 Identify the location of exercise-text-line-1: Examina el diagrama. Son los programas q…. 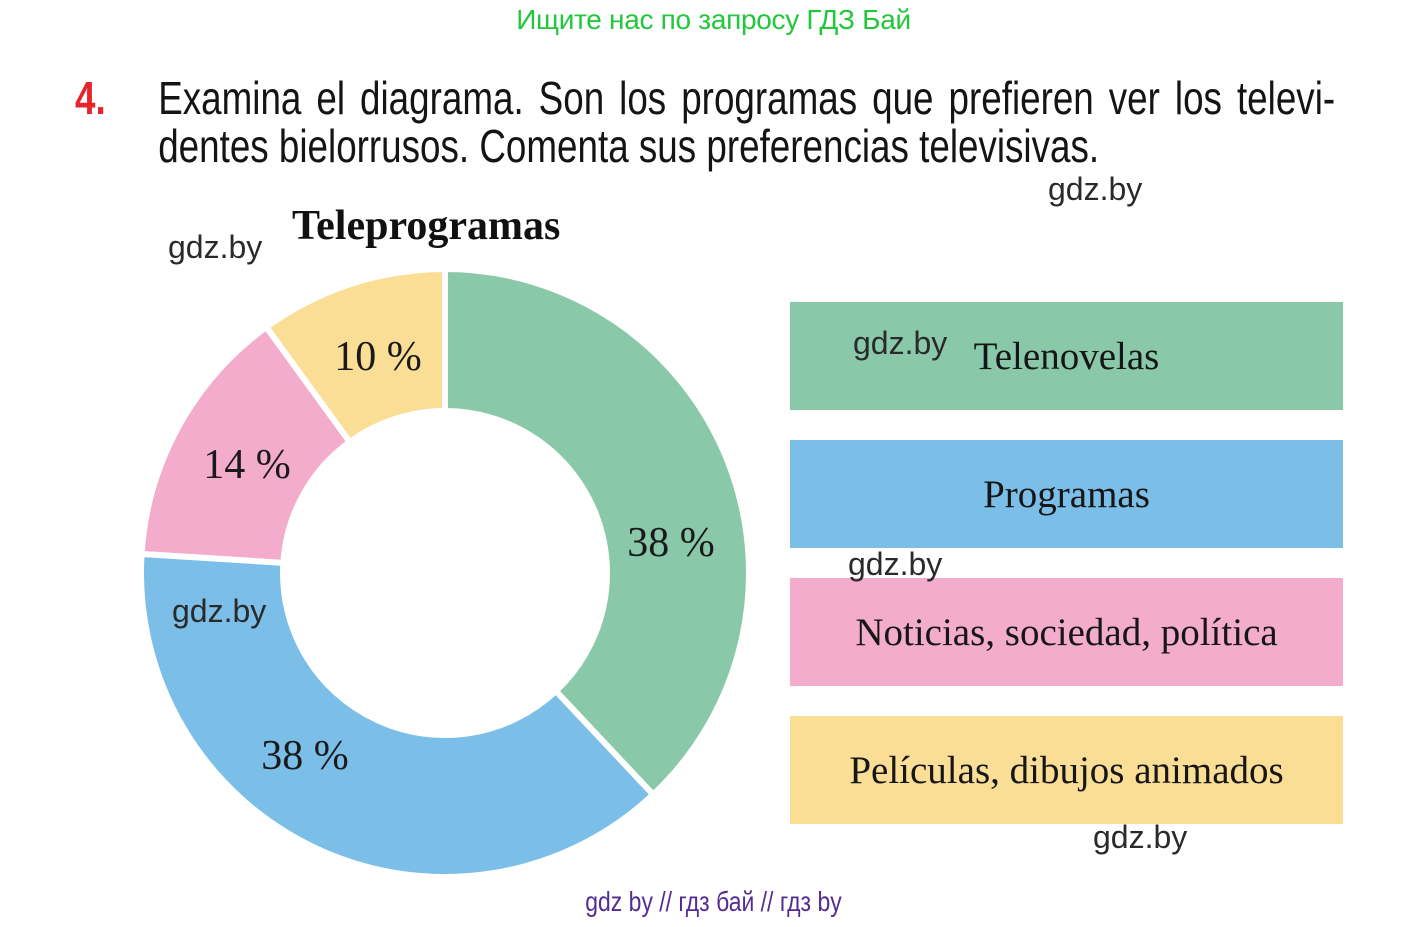
(747, 98).